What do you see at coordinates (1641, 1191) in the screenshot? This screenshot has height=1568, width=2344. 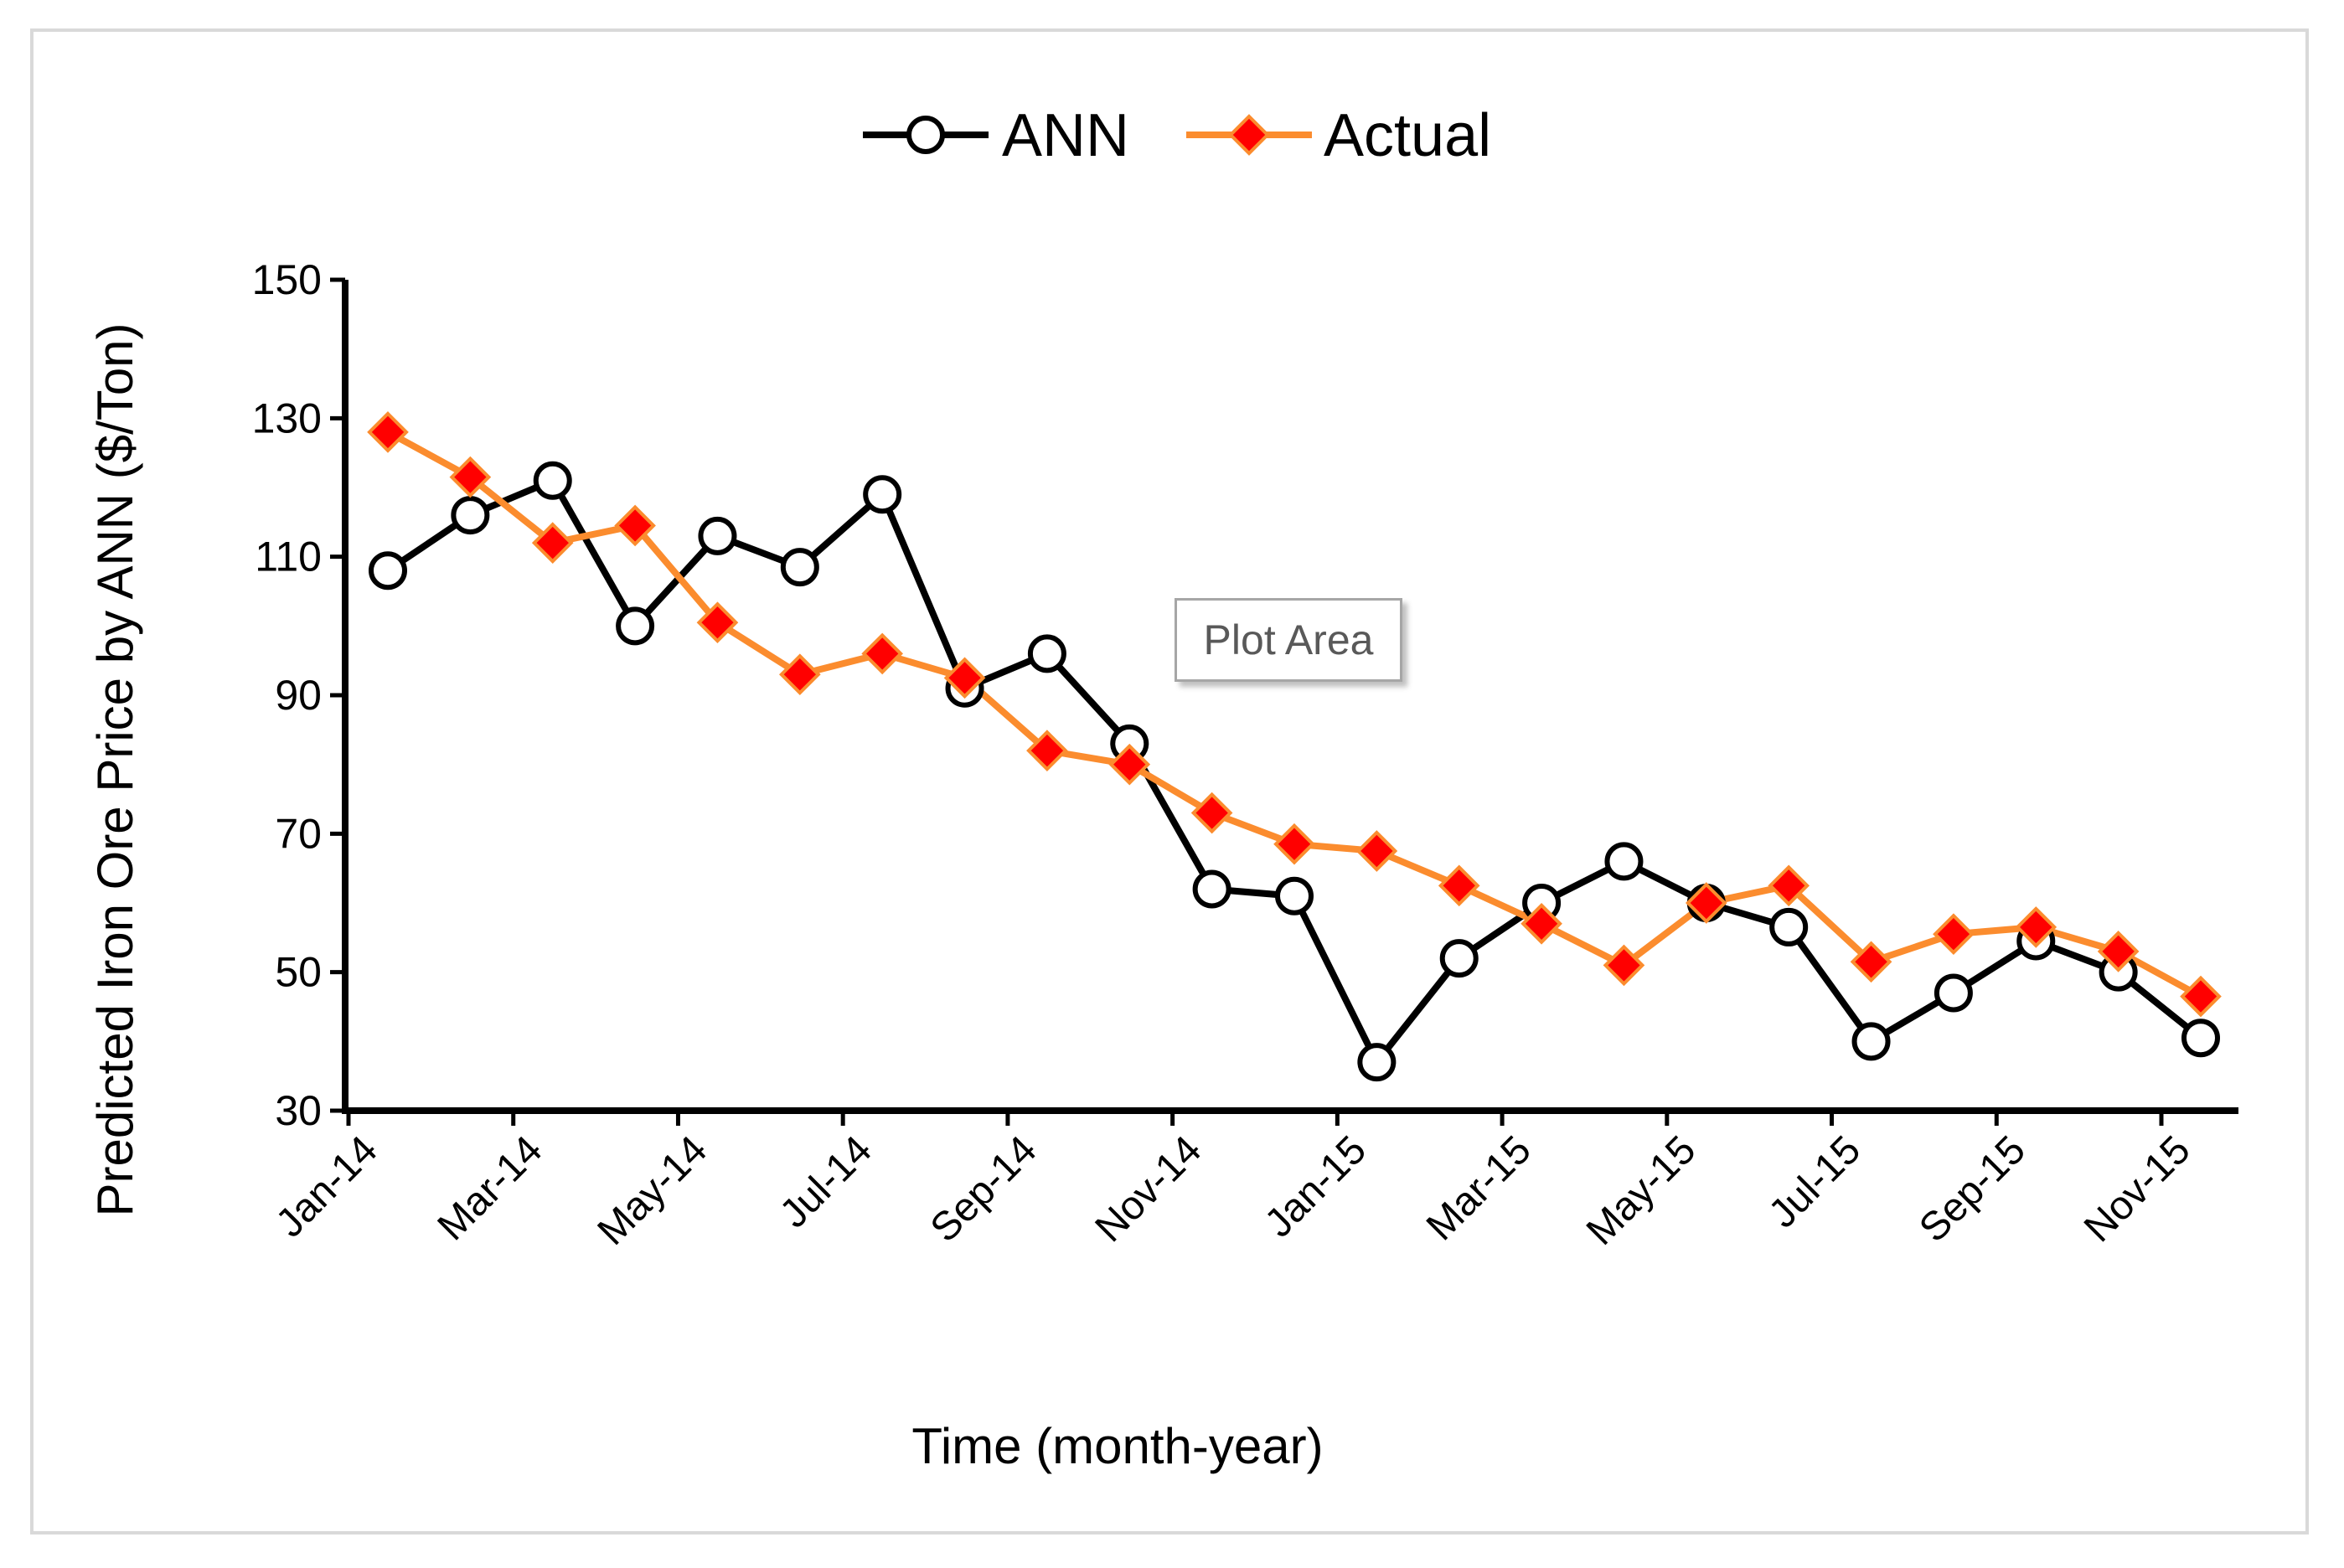 I see `x-tick-label: May-15` at bounding box center [1641, 1191].